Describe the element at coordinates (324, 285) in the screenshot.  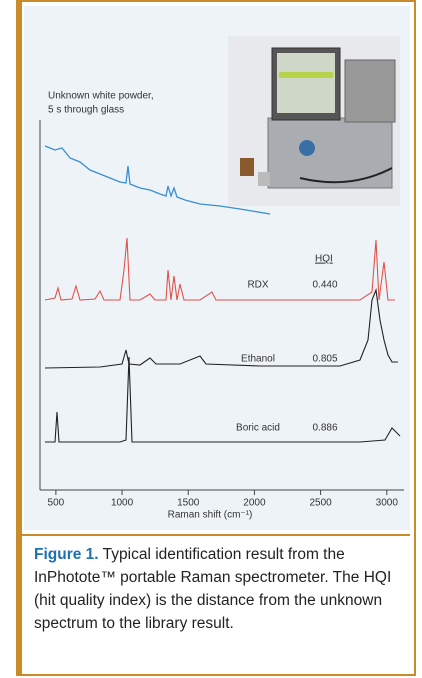
I see `hqi-value: 0.440` at that location.